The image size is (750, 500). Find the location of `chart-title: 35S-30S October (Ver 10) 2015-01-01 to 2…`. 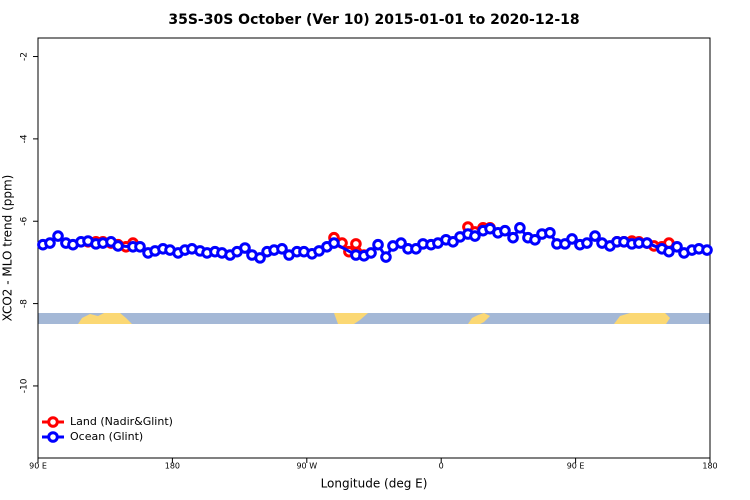

chart-title: 35S-30S October (Ver 10) 2015-01-01 to 2… is located at coordinates (373, 20).